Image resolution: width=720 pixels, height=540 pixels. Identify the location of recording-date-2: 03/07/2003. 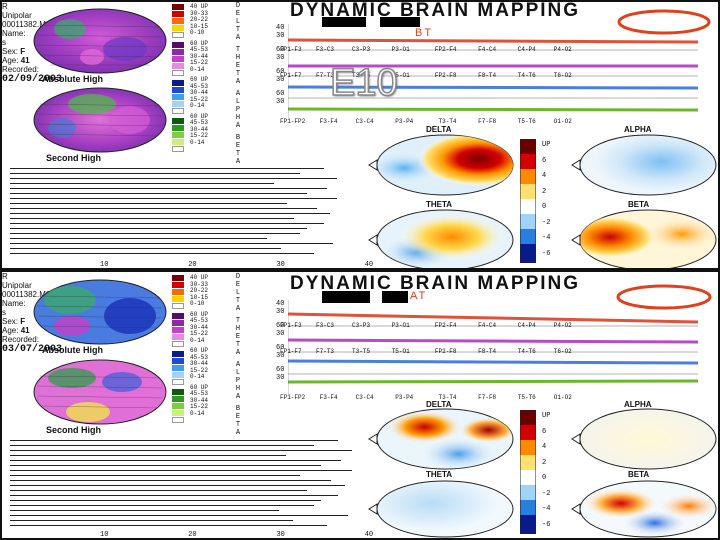
(32, 349).